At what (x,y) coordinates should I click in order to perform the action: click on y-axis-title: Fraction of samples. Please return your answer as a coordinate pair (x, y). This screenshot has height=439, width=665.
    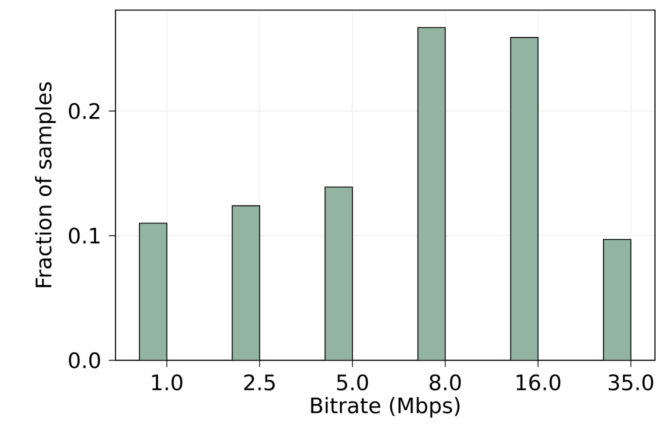
    Looking at the image, I should click on (45, 185).